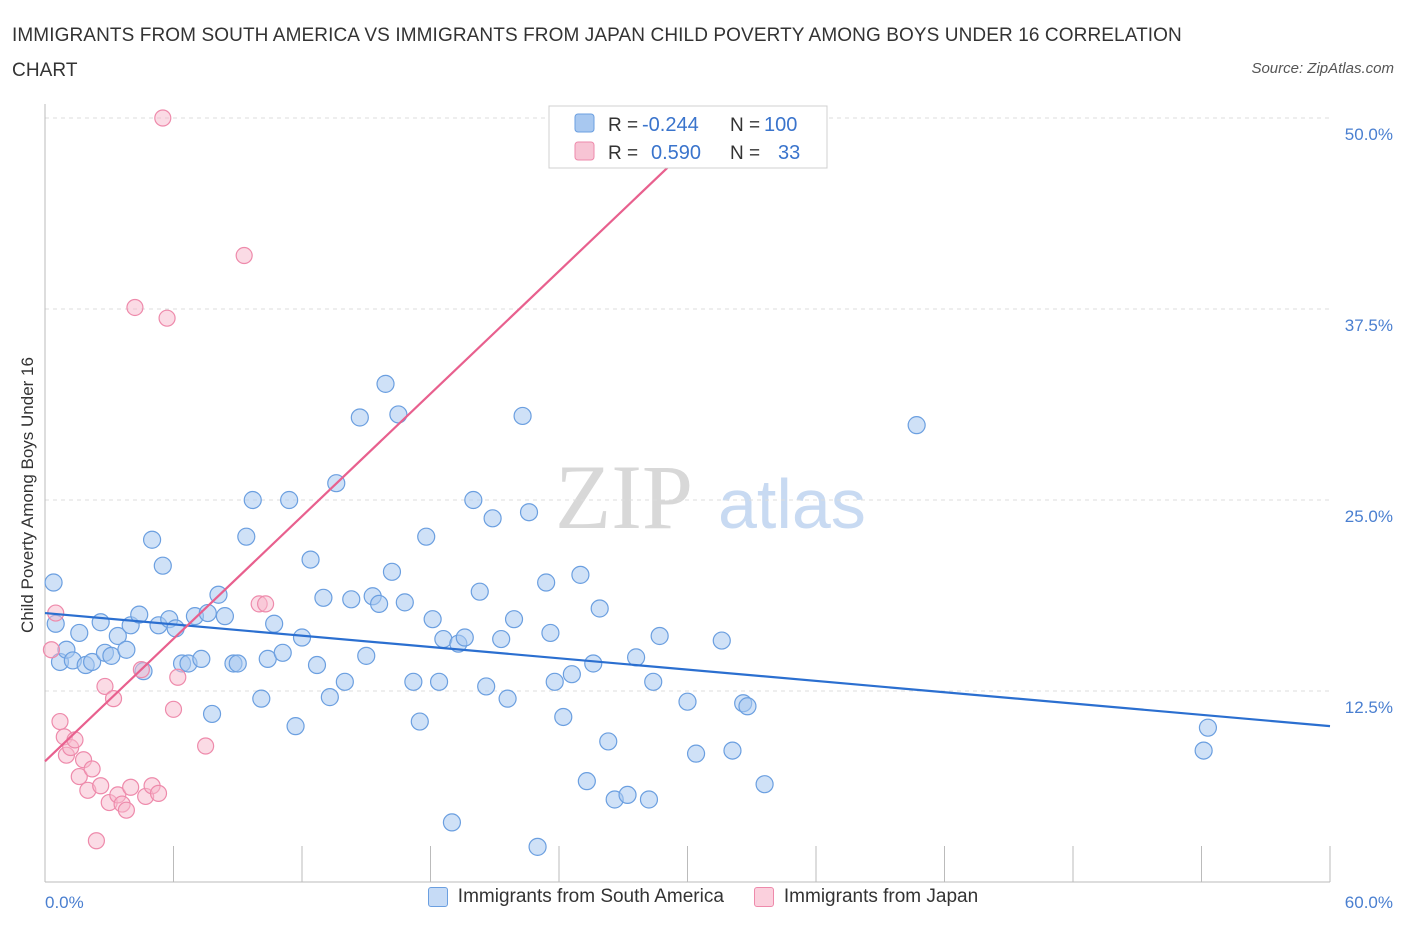  Describe the element at coordinates (745, 153) in the screenshot. I see `legend-n-label-2: N =` at that location.